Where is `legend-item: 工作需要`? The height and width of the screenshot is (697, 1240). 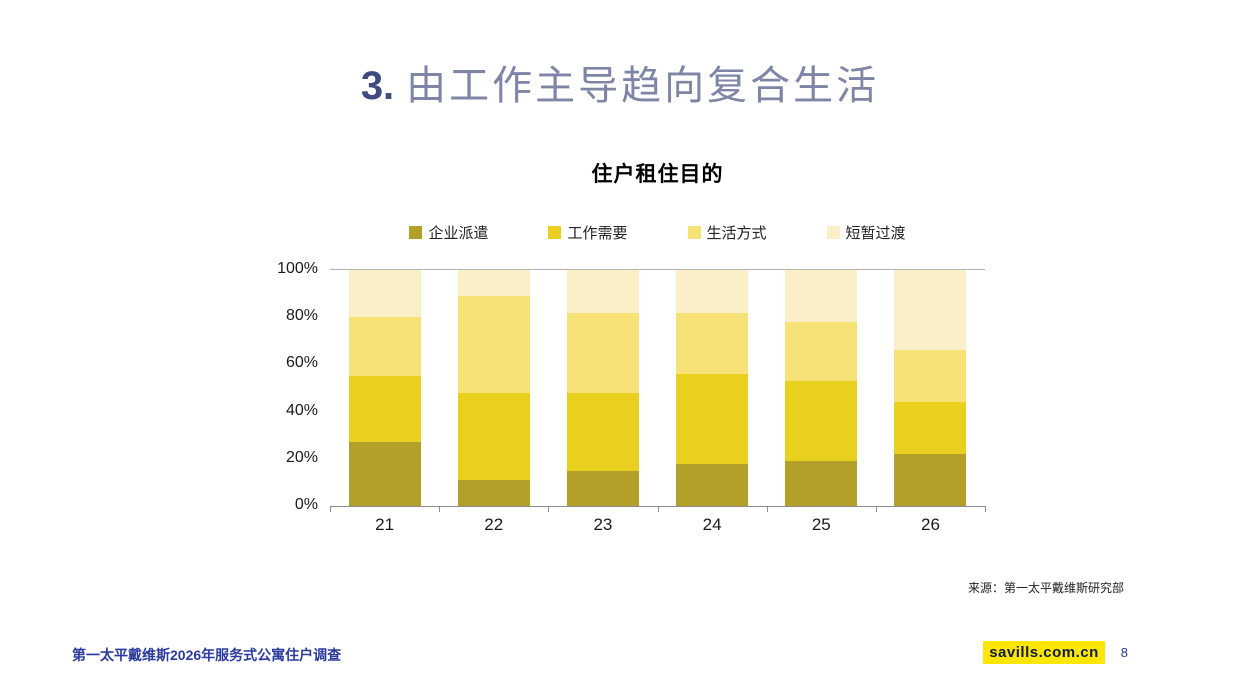
legend-item: 工作需要 is located at coordinates (588, 232).